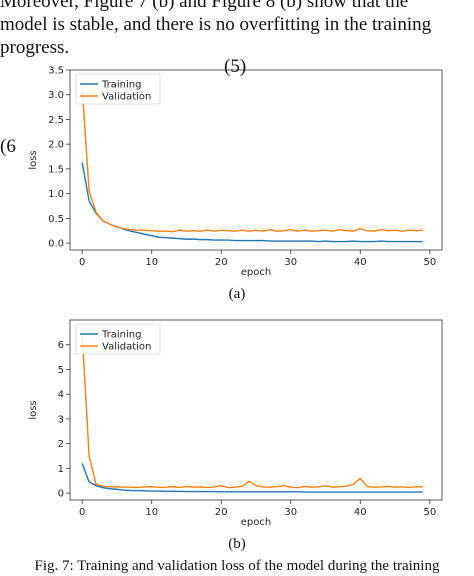 The height and width of the screenshot is (576, 474). I want to click on paragraph-line-3: progress., so click(35, 47).